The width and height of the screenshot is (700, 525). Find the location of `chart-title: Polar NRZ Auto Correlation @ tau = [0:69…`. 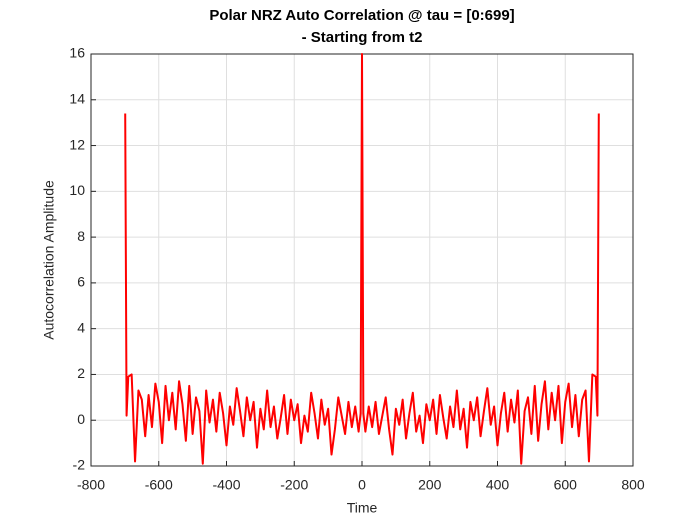

chart-title: Polar NRZ Auto Correlation @ tau = [0:69… is located at coordinates (361, 15).